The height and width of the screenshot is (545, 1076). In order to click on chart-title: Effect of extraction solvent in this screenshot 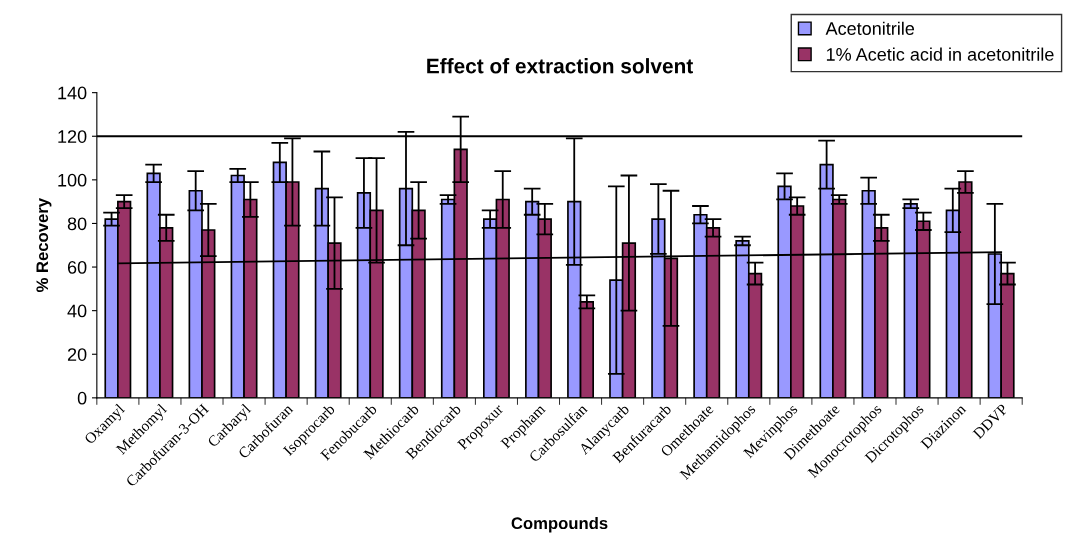, I will do `click(560, 66)`.